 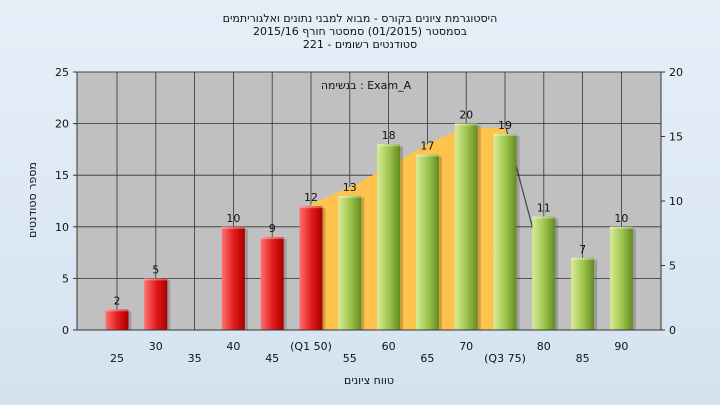 What do you see at coordinates (505, 358) in the screenshot?
I see `x-tick-label: (Q3 75)` at bounding box center [505, 358].